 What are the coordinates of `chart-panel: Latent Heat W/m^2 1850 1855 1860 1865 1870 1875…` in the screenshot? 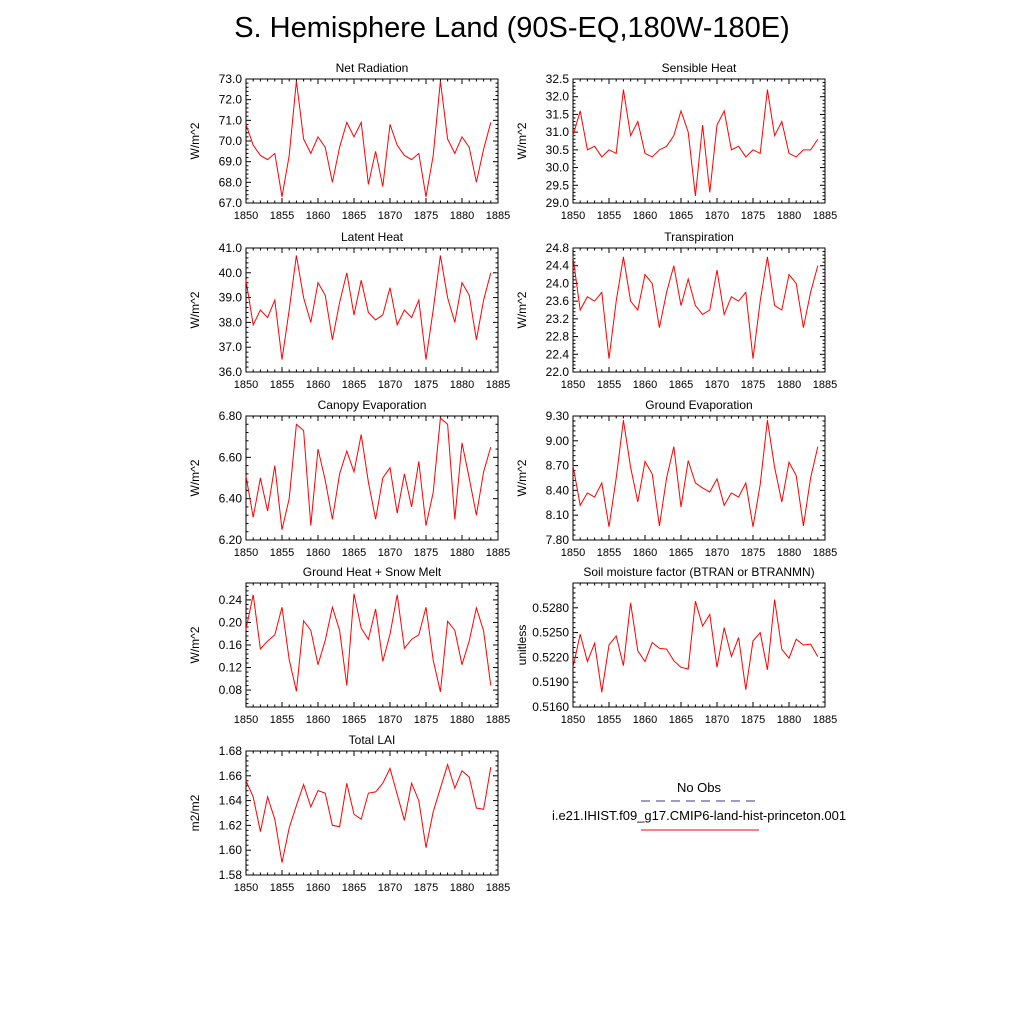 It's located at (349, 310).